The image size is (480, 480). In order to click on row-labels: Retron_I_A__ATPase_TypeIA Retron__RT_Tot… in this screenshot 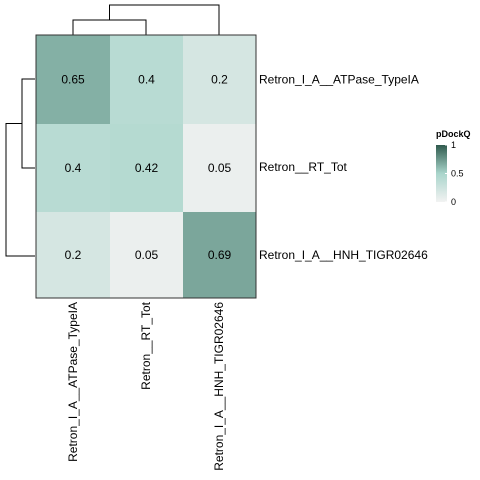, I will do `click(343, 168)`.